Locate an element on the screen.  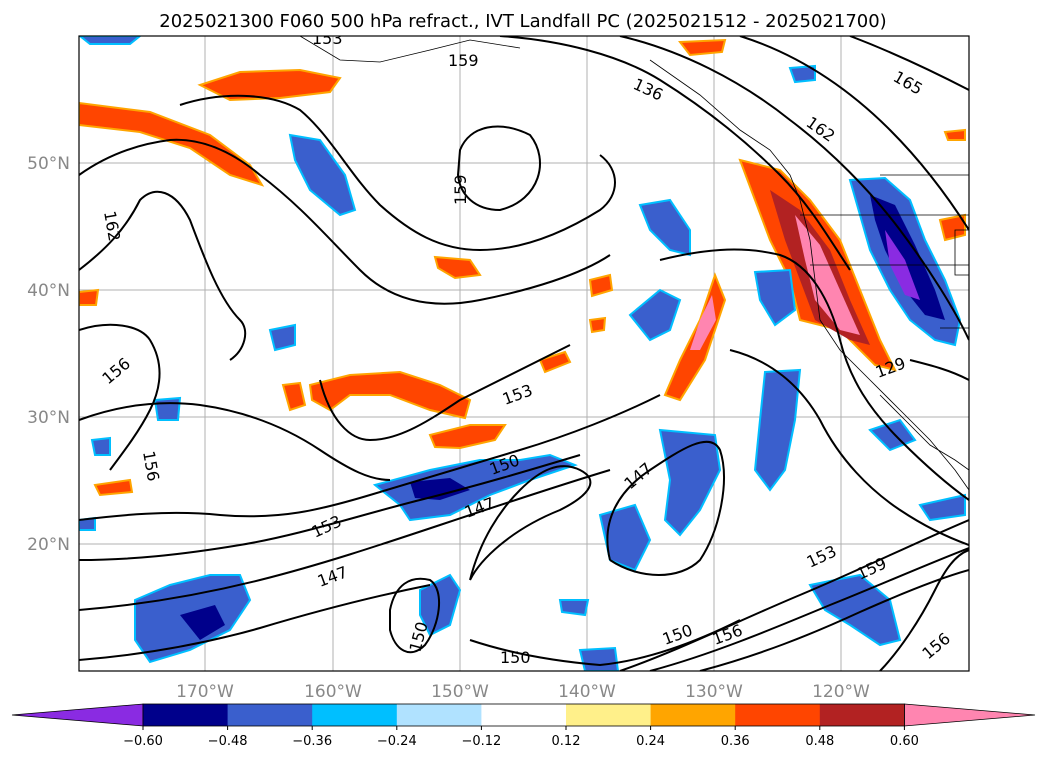
lat-label: 20°N is located at coordinates (48, 545).